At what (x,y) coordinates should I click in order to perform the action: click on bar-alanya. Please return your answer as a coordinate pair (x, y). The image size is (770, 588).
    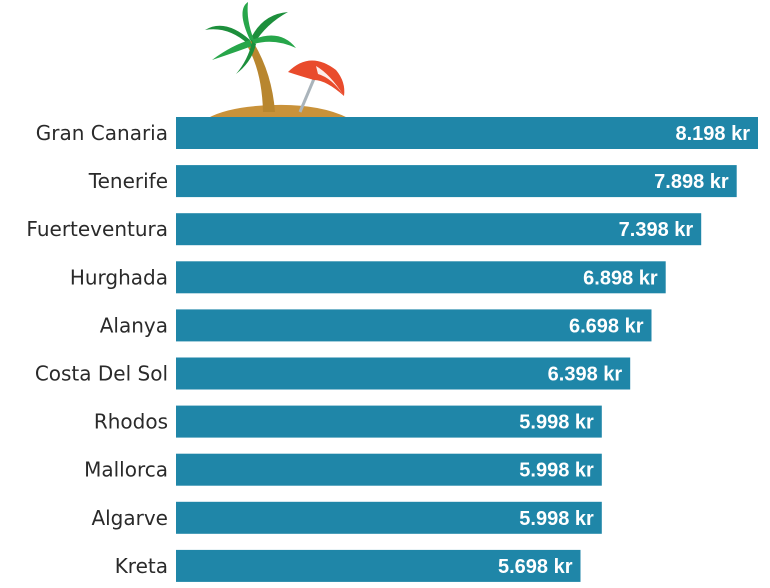
    Looking at the image, I should click on (414, 325).